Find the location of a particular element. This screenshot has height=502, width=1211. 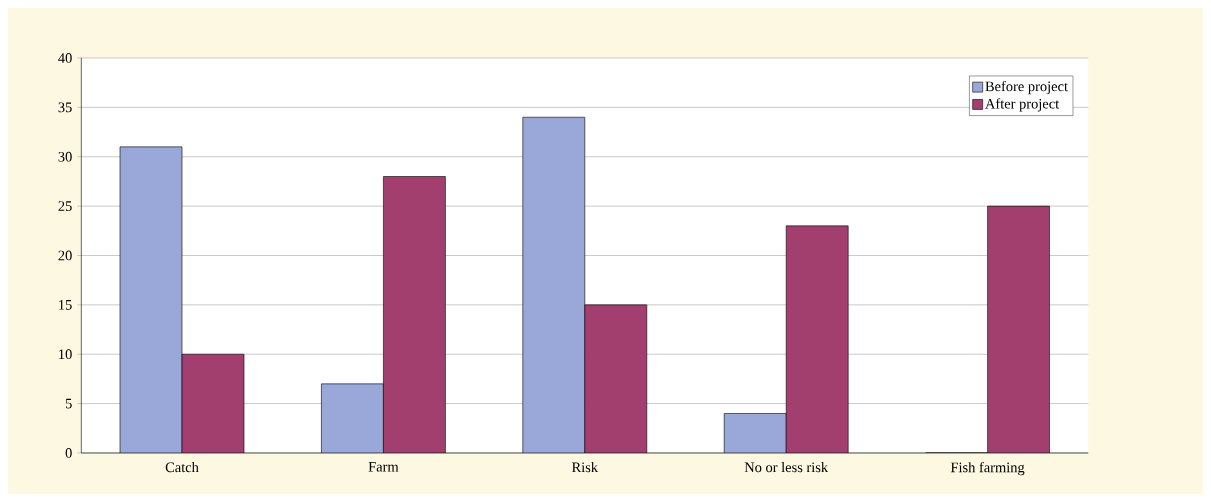

x-tick-label: Farm is located at coordinates (383, 466).